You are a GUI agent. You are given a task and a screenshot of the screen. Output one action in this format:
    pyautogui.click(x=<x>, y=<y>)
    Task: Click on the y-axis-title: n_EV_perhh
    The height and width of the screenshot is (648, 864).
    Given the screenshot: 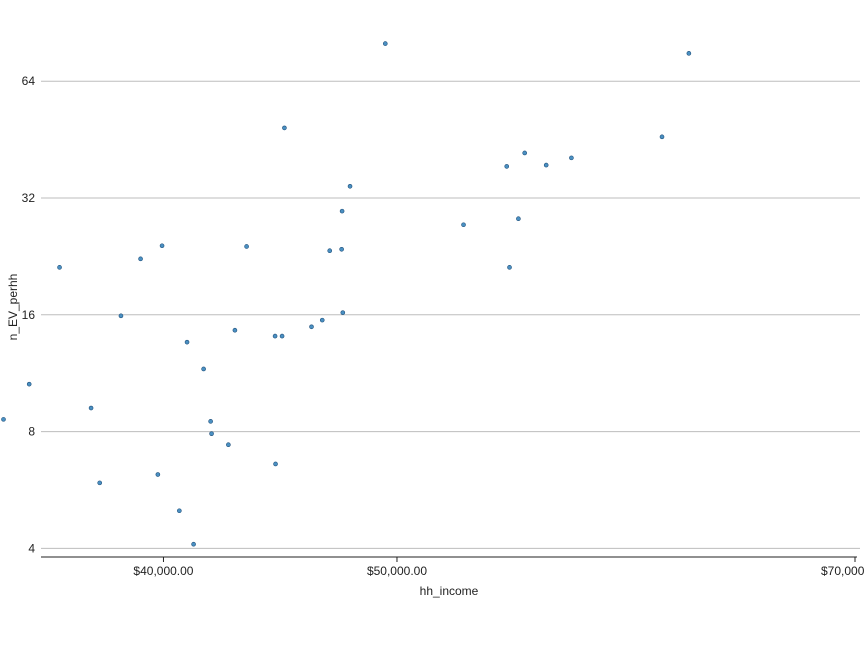 What is the action you would take?
    pyautogui.click(x=13, y=307)
    